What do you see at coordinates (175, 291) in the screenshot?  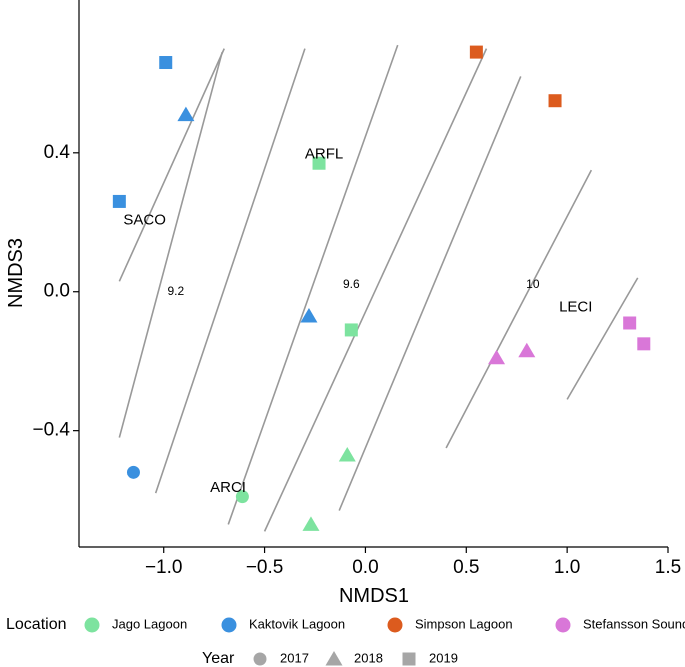 I see `contour-label: 9.2` at bounding box center [175, 291].